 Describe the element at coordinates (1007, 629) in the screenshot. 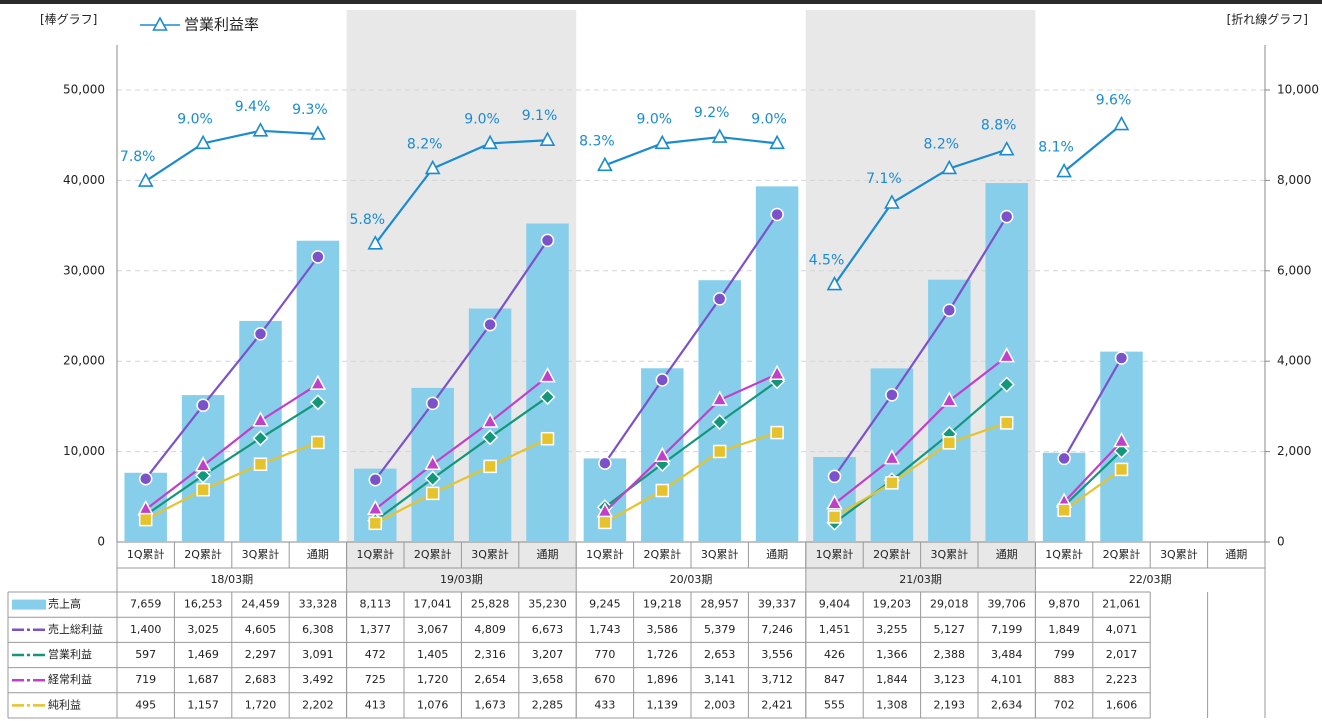

I see `table-cell: 7,199` at that location.